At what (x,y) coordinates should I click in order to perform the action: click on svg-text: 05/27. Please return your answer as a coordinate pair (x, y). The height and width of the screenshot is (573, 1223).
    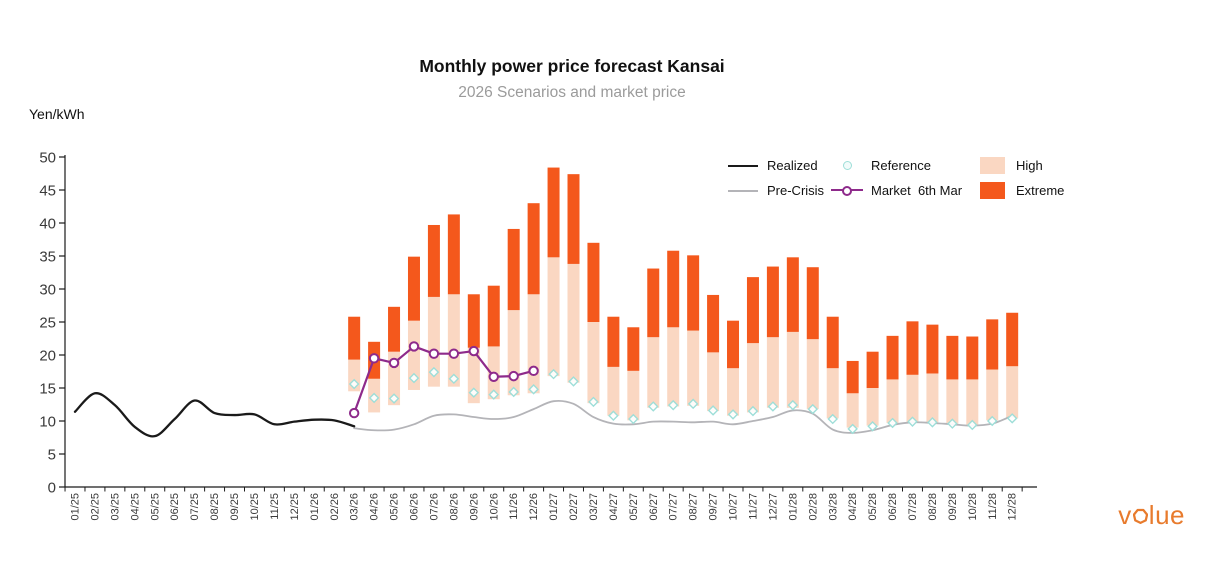
    Looking at the image, I should click on (634, 507).